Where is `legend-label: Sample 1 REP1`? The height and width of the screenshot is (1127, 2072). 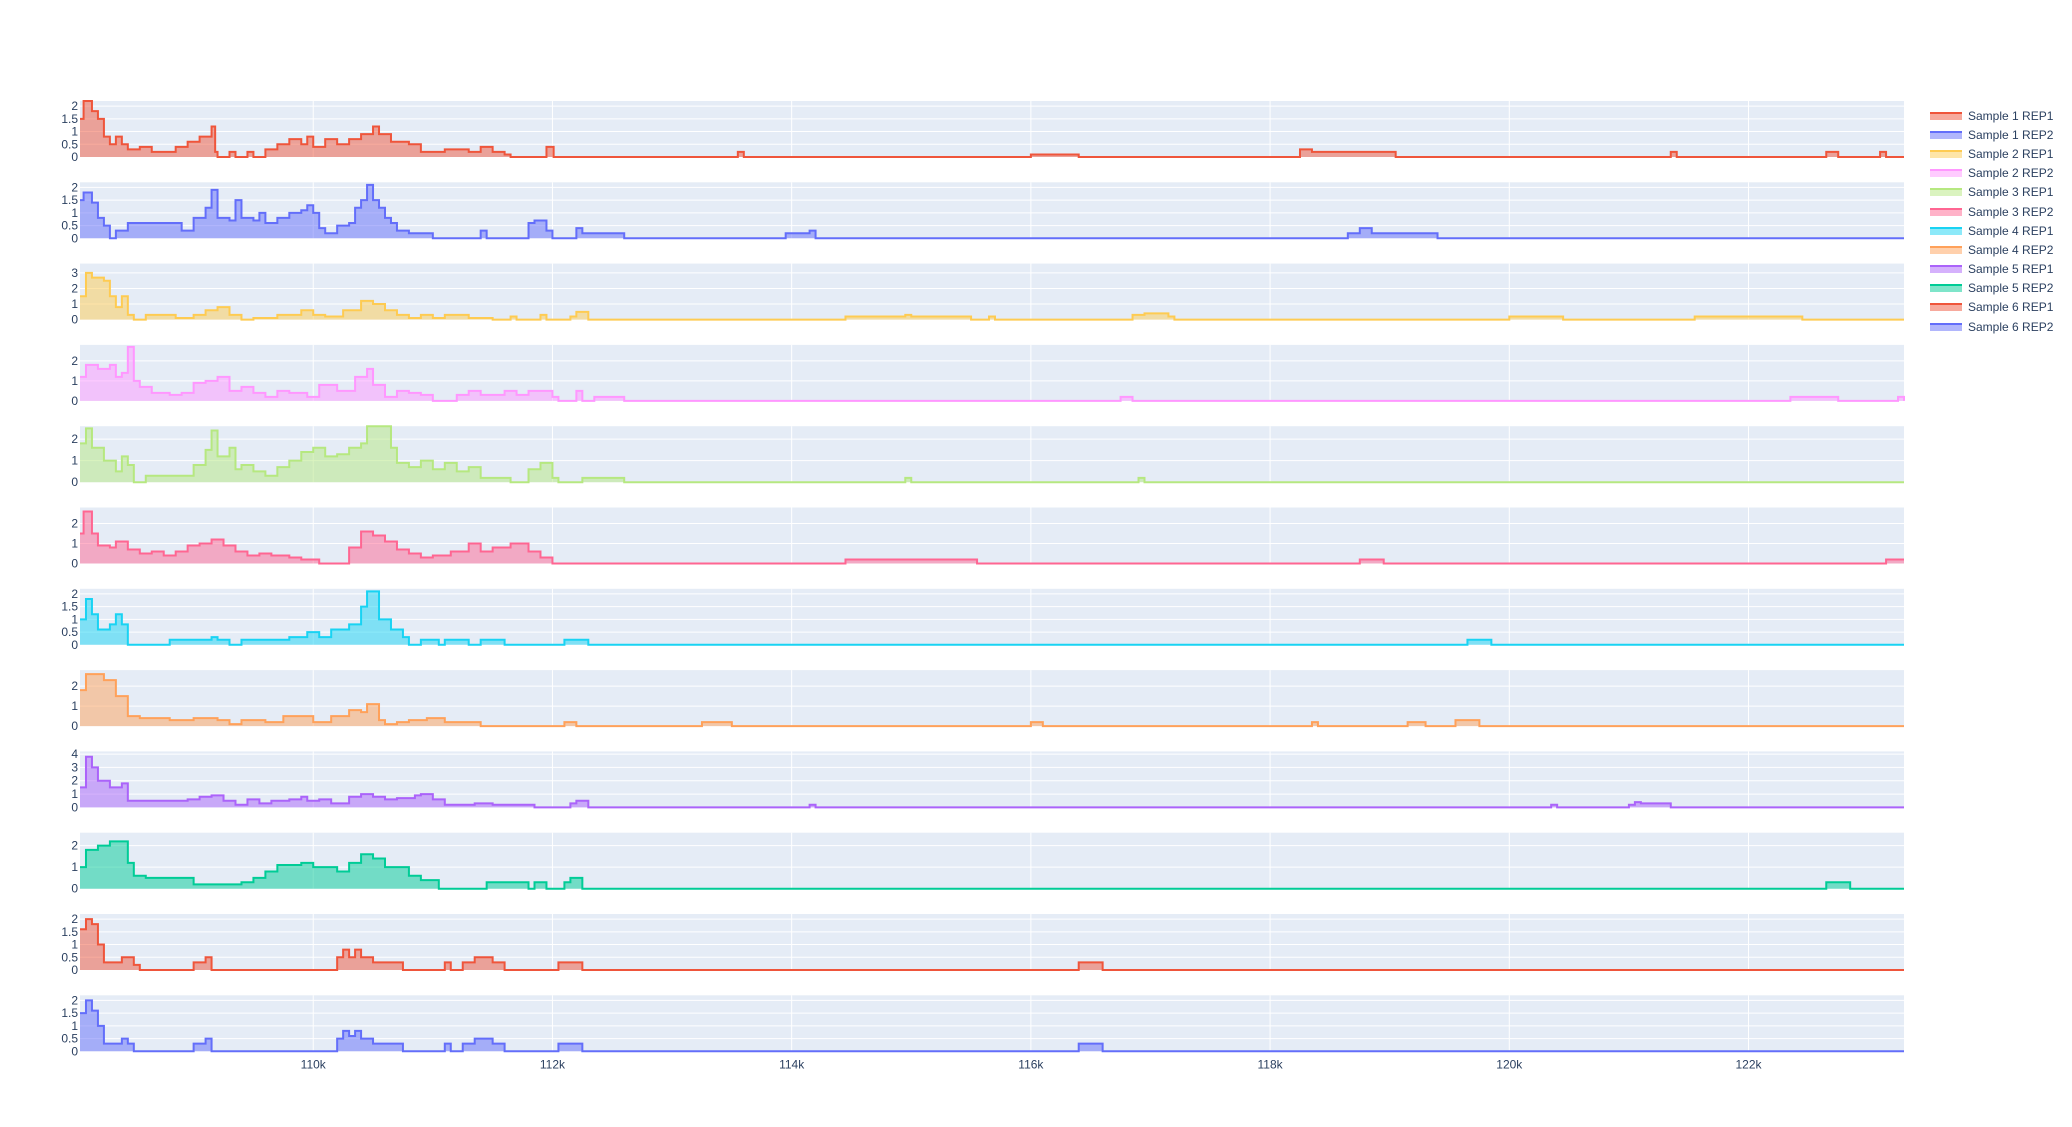
legend-label: Sample 1 REP1 is located at coordinates (2011, 115).